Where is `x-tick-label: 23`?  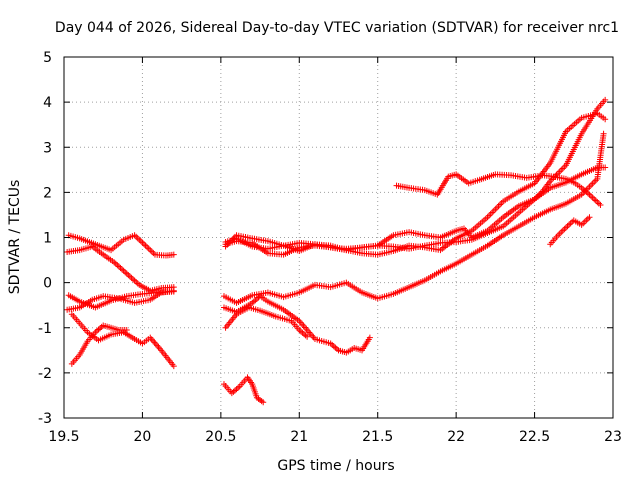
x-tick-label: 23 is located at coordinates (613, 437).